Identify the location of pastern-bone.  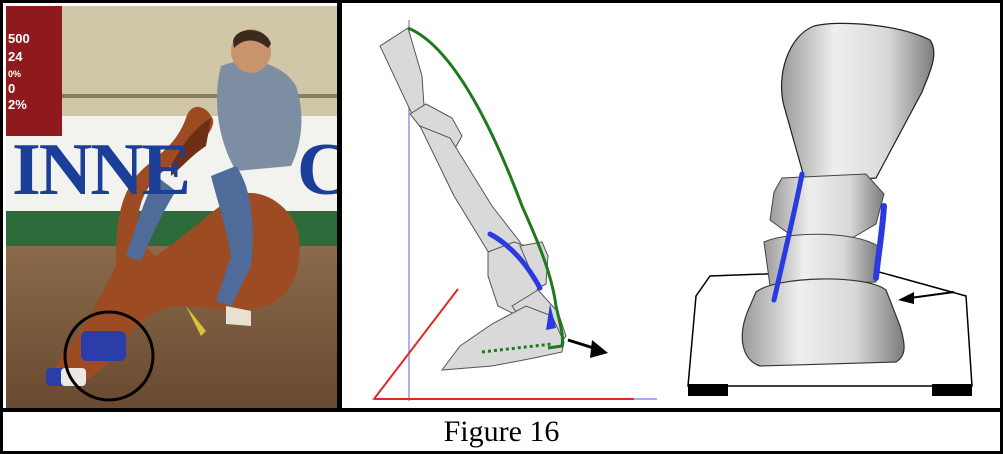
(827, 206).